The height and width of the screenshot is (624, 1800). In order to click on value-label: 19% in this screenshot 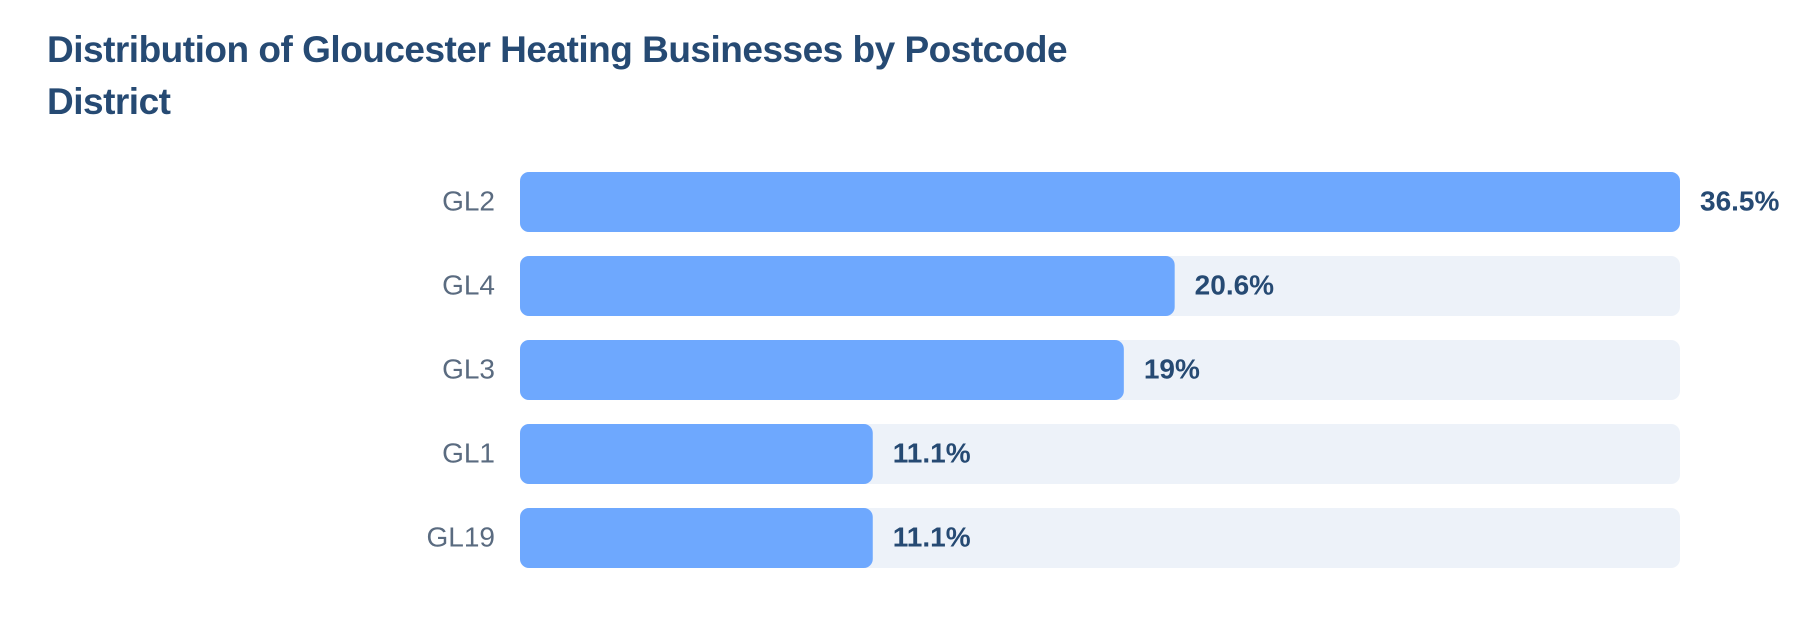, I will do `click(1172, 368)`.